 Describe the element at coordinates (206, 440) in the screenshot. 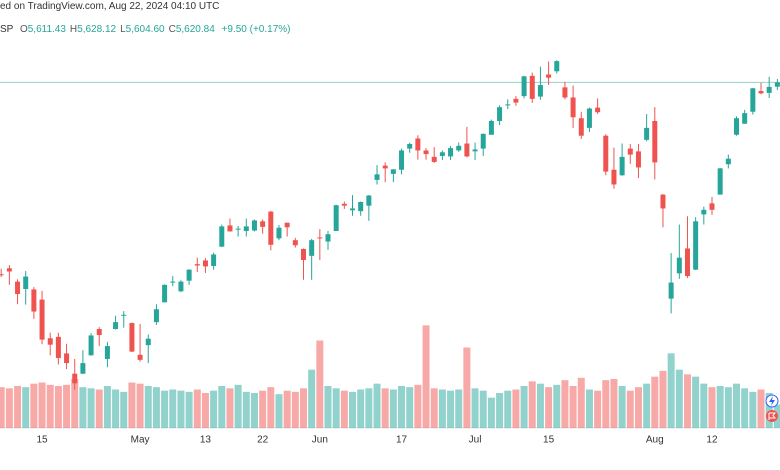

I see `x-tick-label: 13` at that location.